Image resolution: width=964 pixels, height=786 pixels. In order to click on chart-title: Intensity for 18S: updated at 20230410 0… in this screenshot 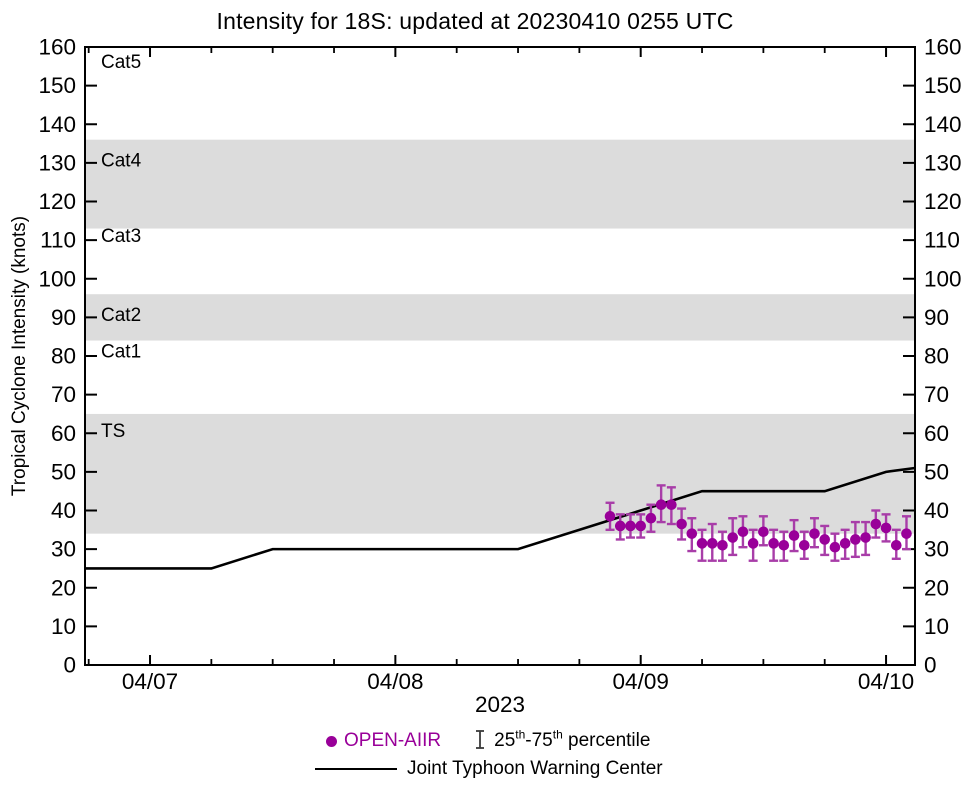, I will do `click(475, 21)`.